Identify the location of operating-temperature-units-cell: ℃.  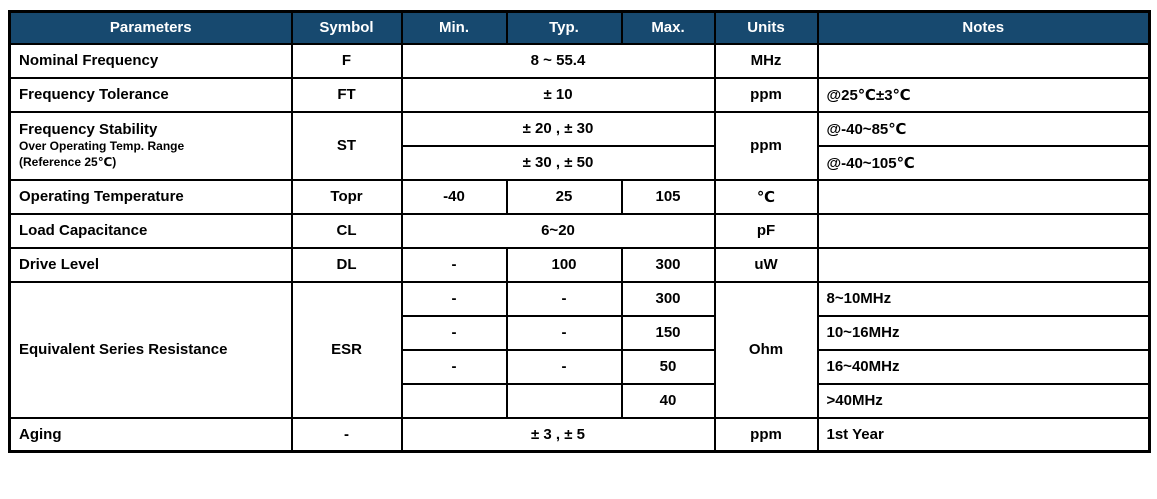
(766, 196).